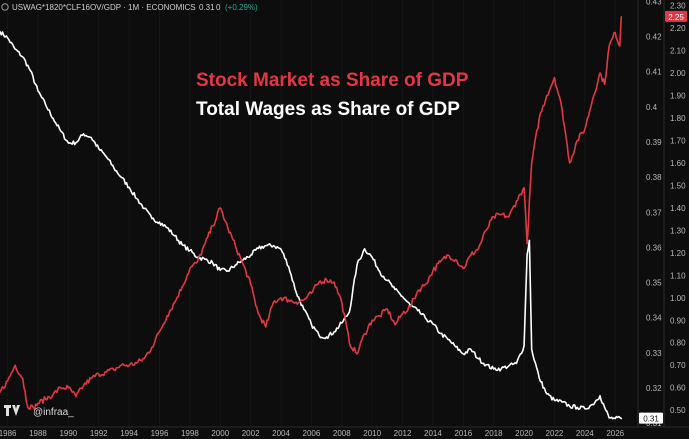  What do you see at coordinates (678, 185) in the screenshot?
I see `right-tick-label: 1.50` at bounding box center [678, 185].